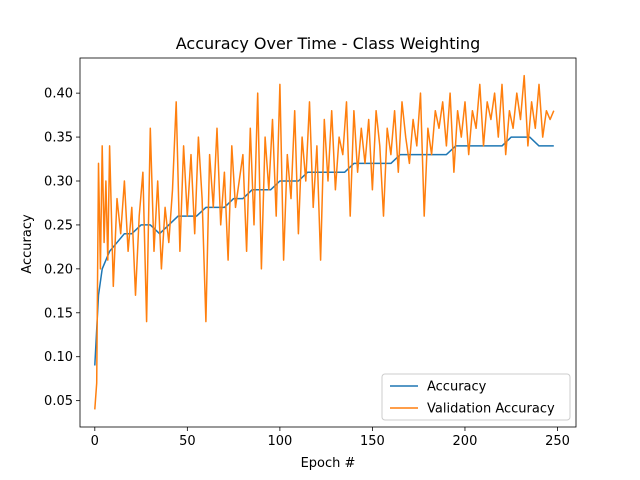 The height and width of the screenshot is (480, 640). What do you see at coordinates (330, 438) in the screenshot?
I see `x-axis: 0 50 100 150 200 250` at bounding box center [330, 438].